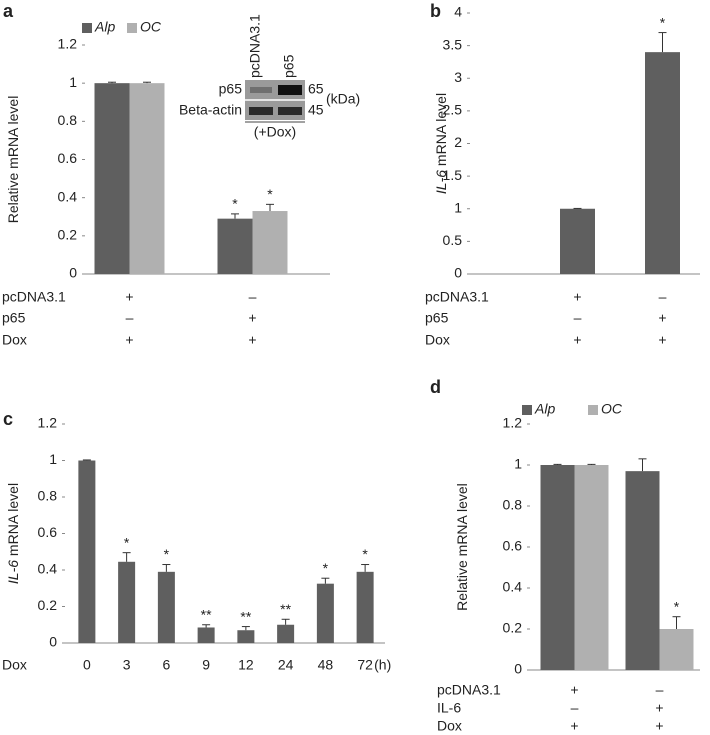  What do you see at coordinates (206, 665) in the screenshot?
I see `x-tick-label: 9` at bounding box center [206, 665].